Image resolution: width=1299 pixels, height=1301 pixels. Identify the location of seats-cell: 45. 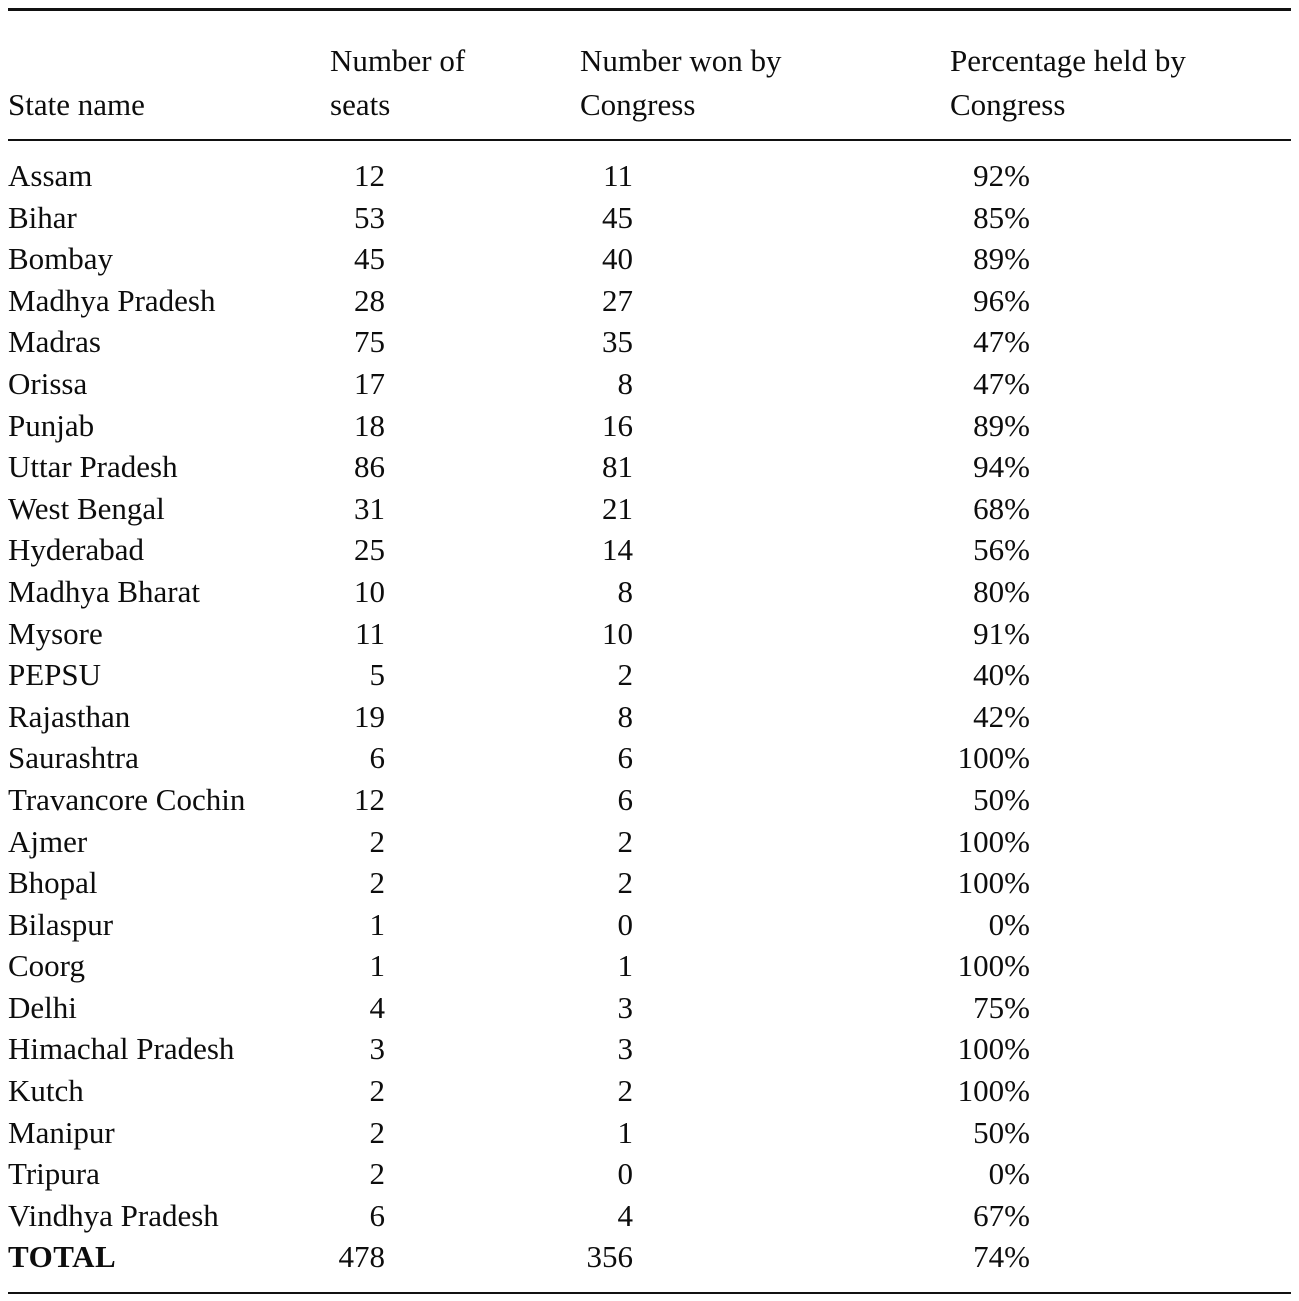
(369, 259).